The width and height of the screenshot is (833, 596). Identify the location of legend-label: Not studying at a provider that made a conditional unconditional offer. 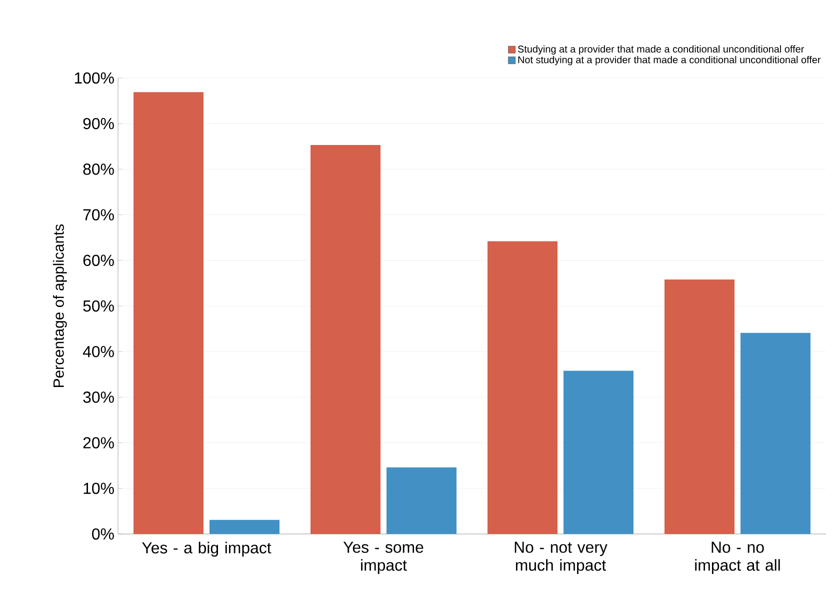
(669, 61).